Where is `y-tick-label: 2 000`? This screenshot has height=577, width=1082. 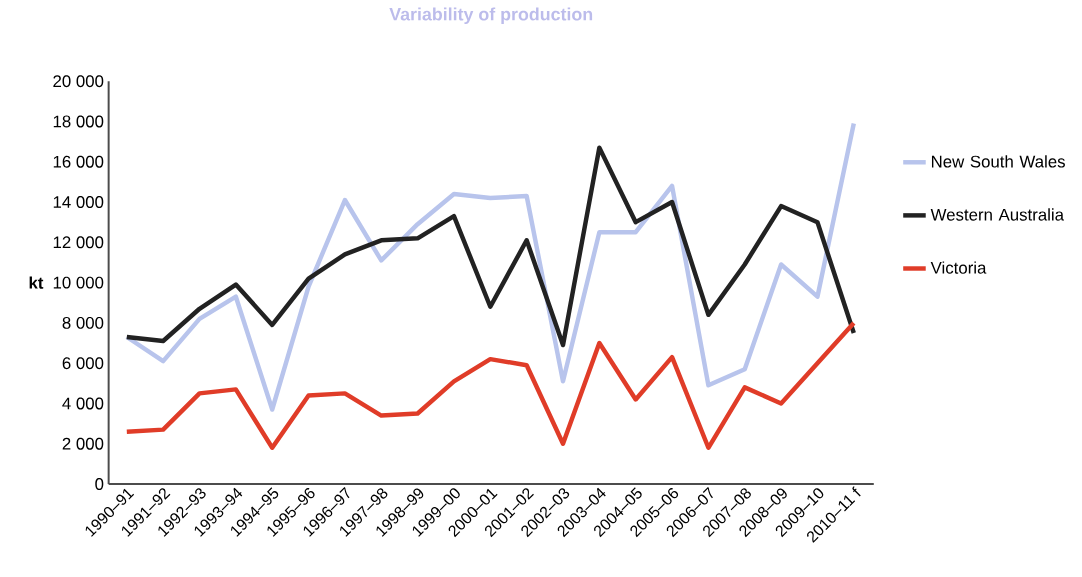
y-tick-label: 2 000 is located at coordinates (83, 443).